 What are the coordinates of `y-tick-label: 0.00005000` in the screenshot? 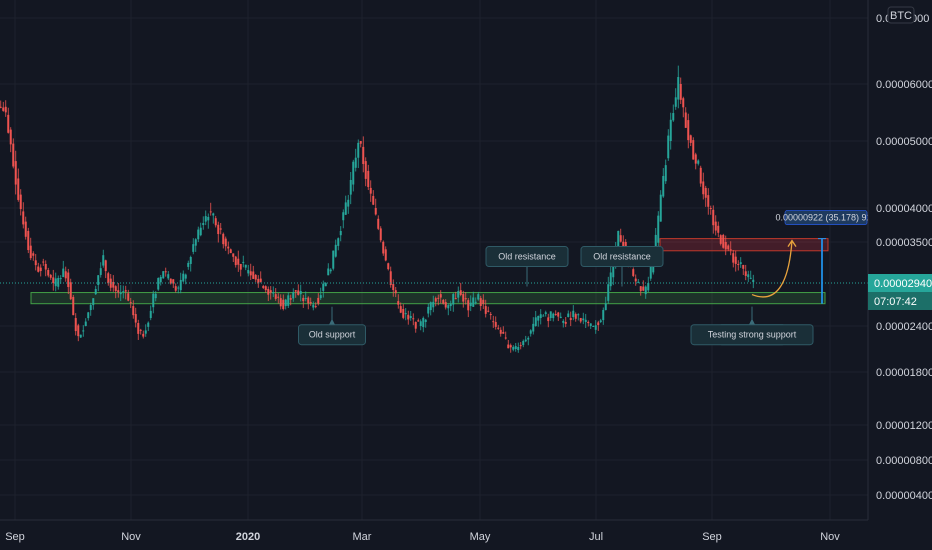 It's located at (904, 142).